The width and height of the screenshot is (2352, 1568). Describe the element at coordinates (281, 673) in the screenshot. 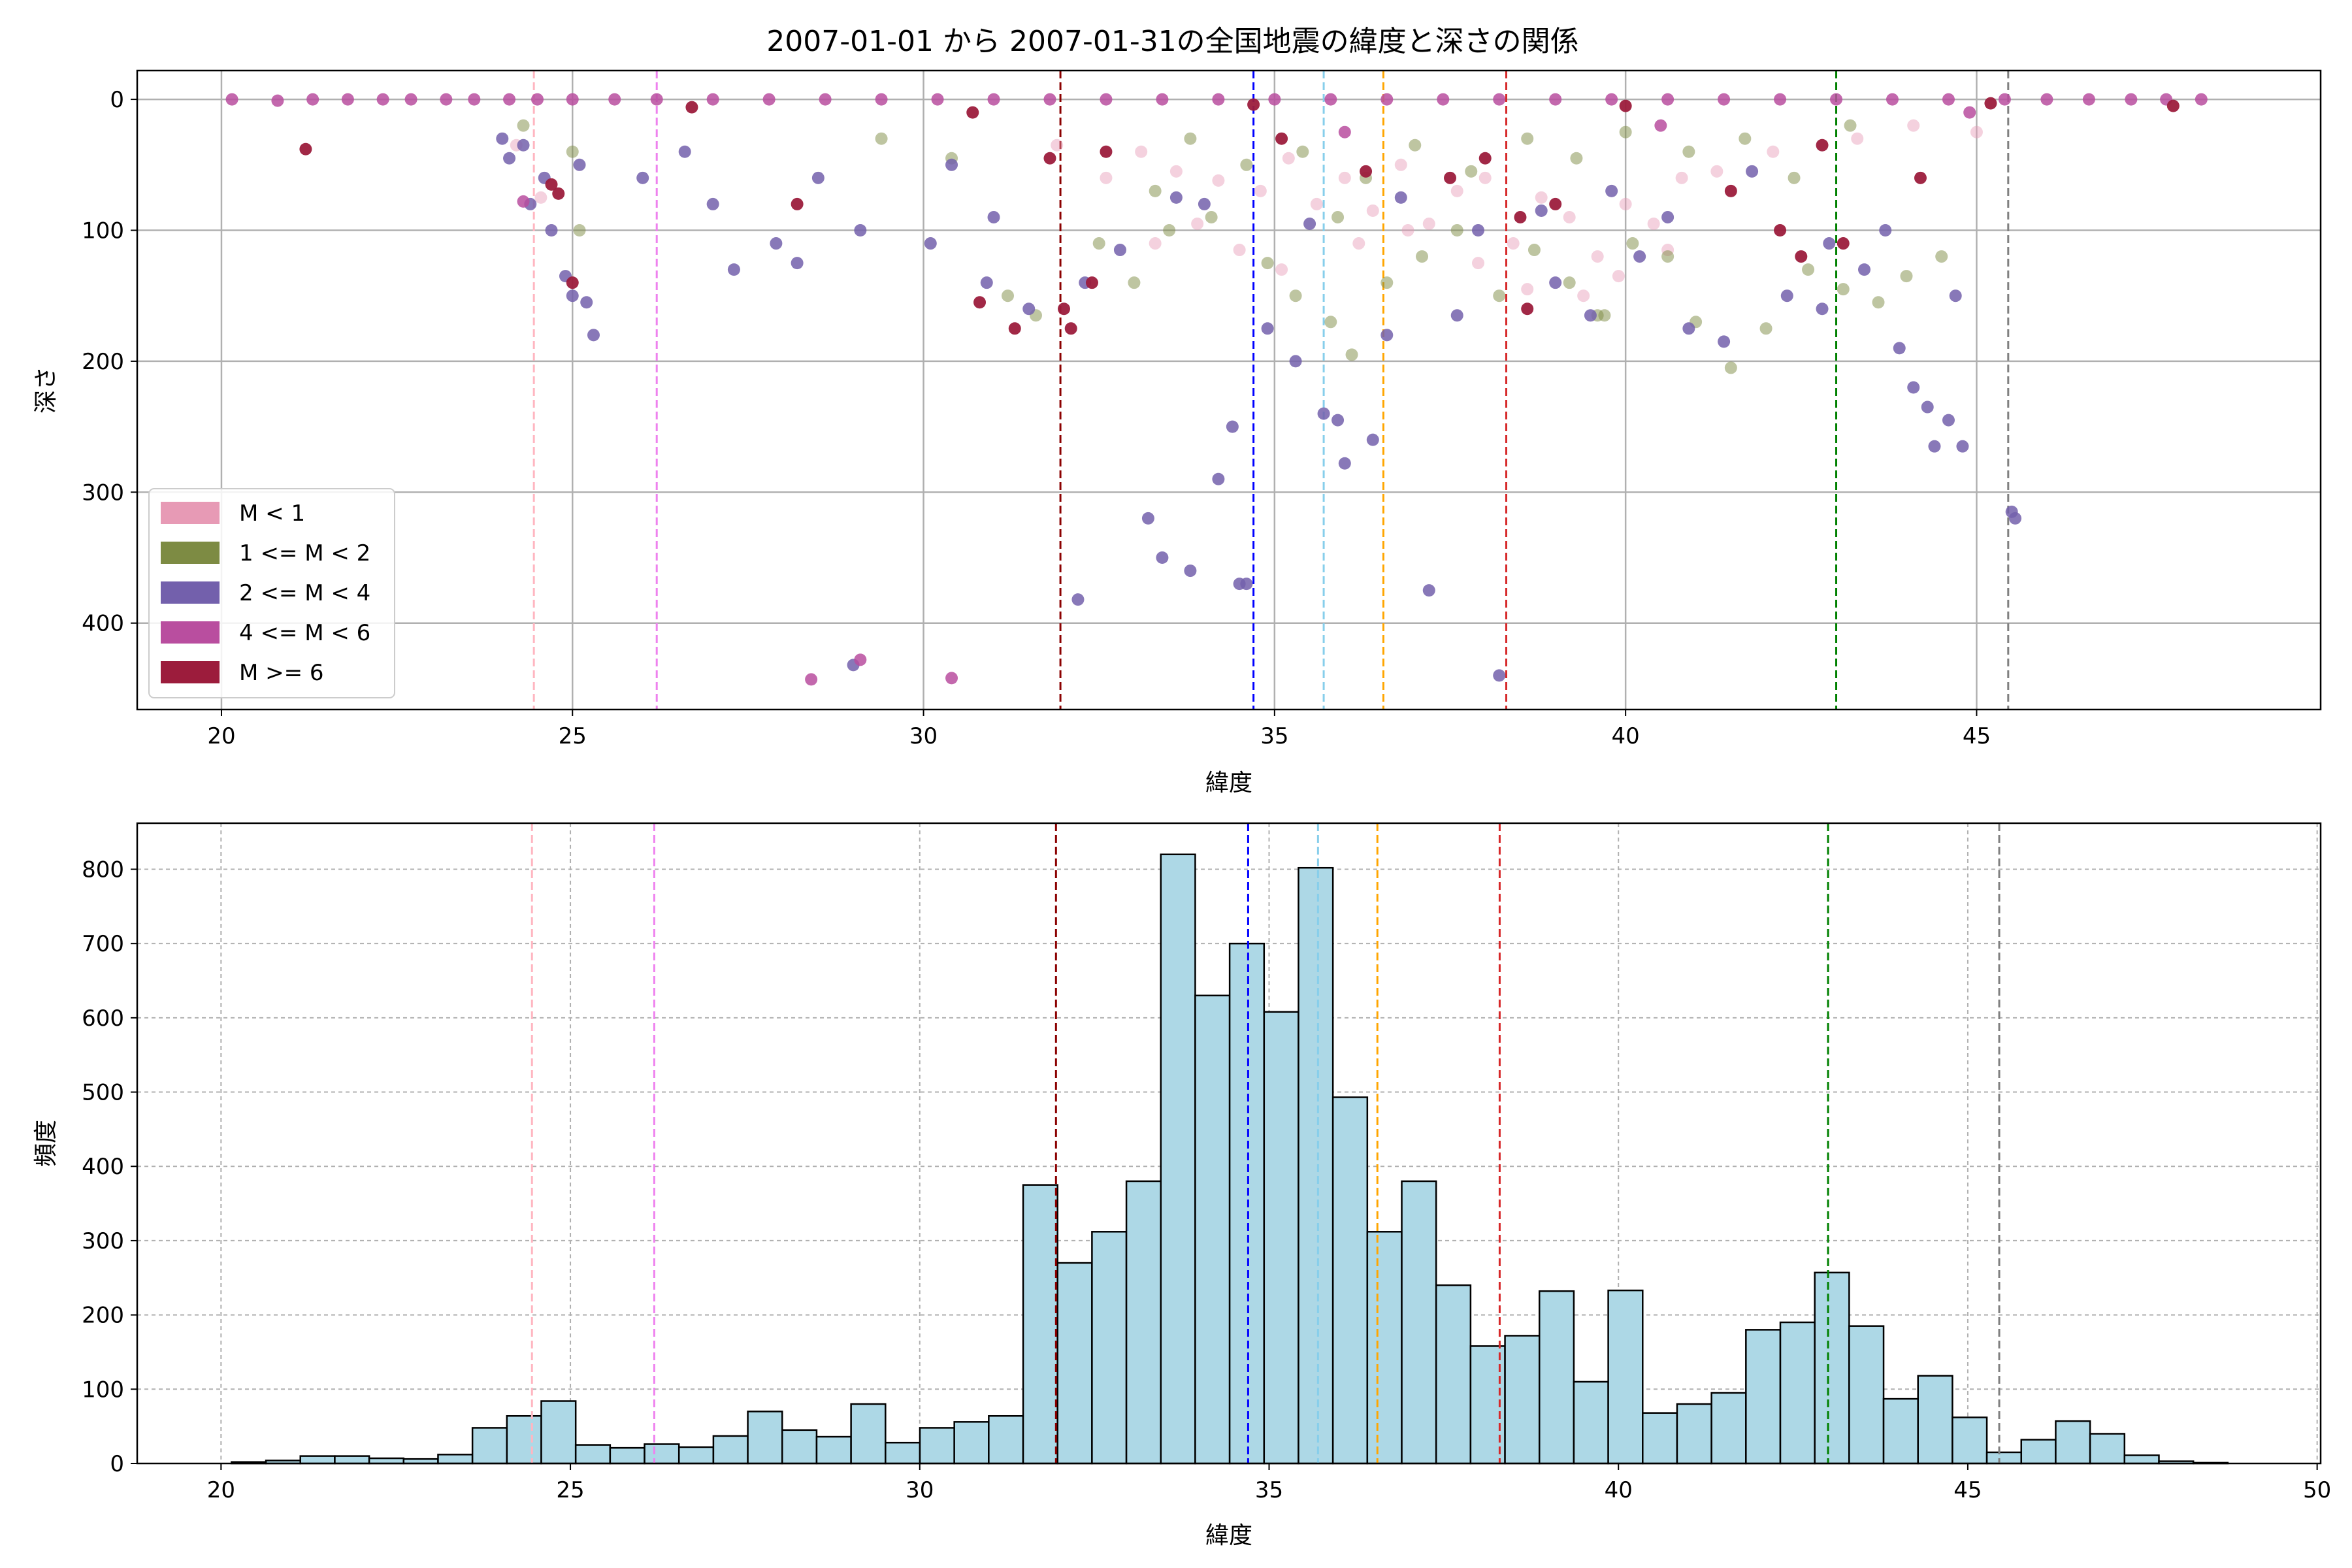

I see `legend-label: M >= 6` at that location.